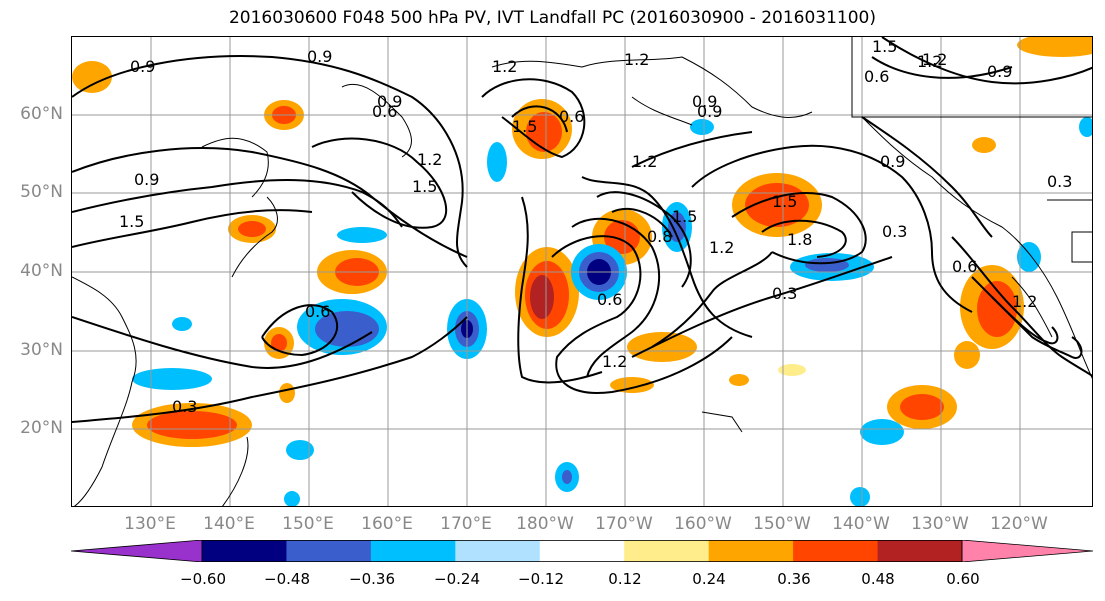 The height and width of the screenshot is (601, 1105). I want to click on colorbar-tick: −0.24, so click(457, 579).